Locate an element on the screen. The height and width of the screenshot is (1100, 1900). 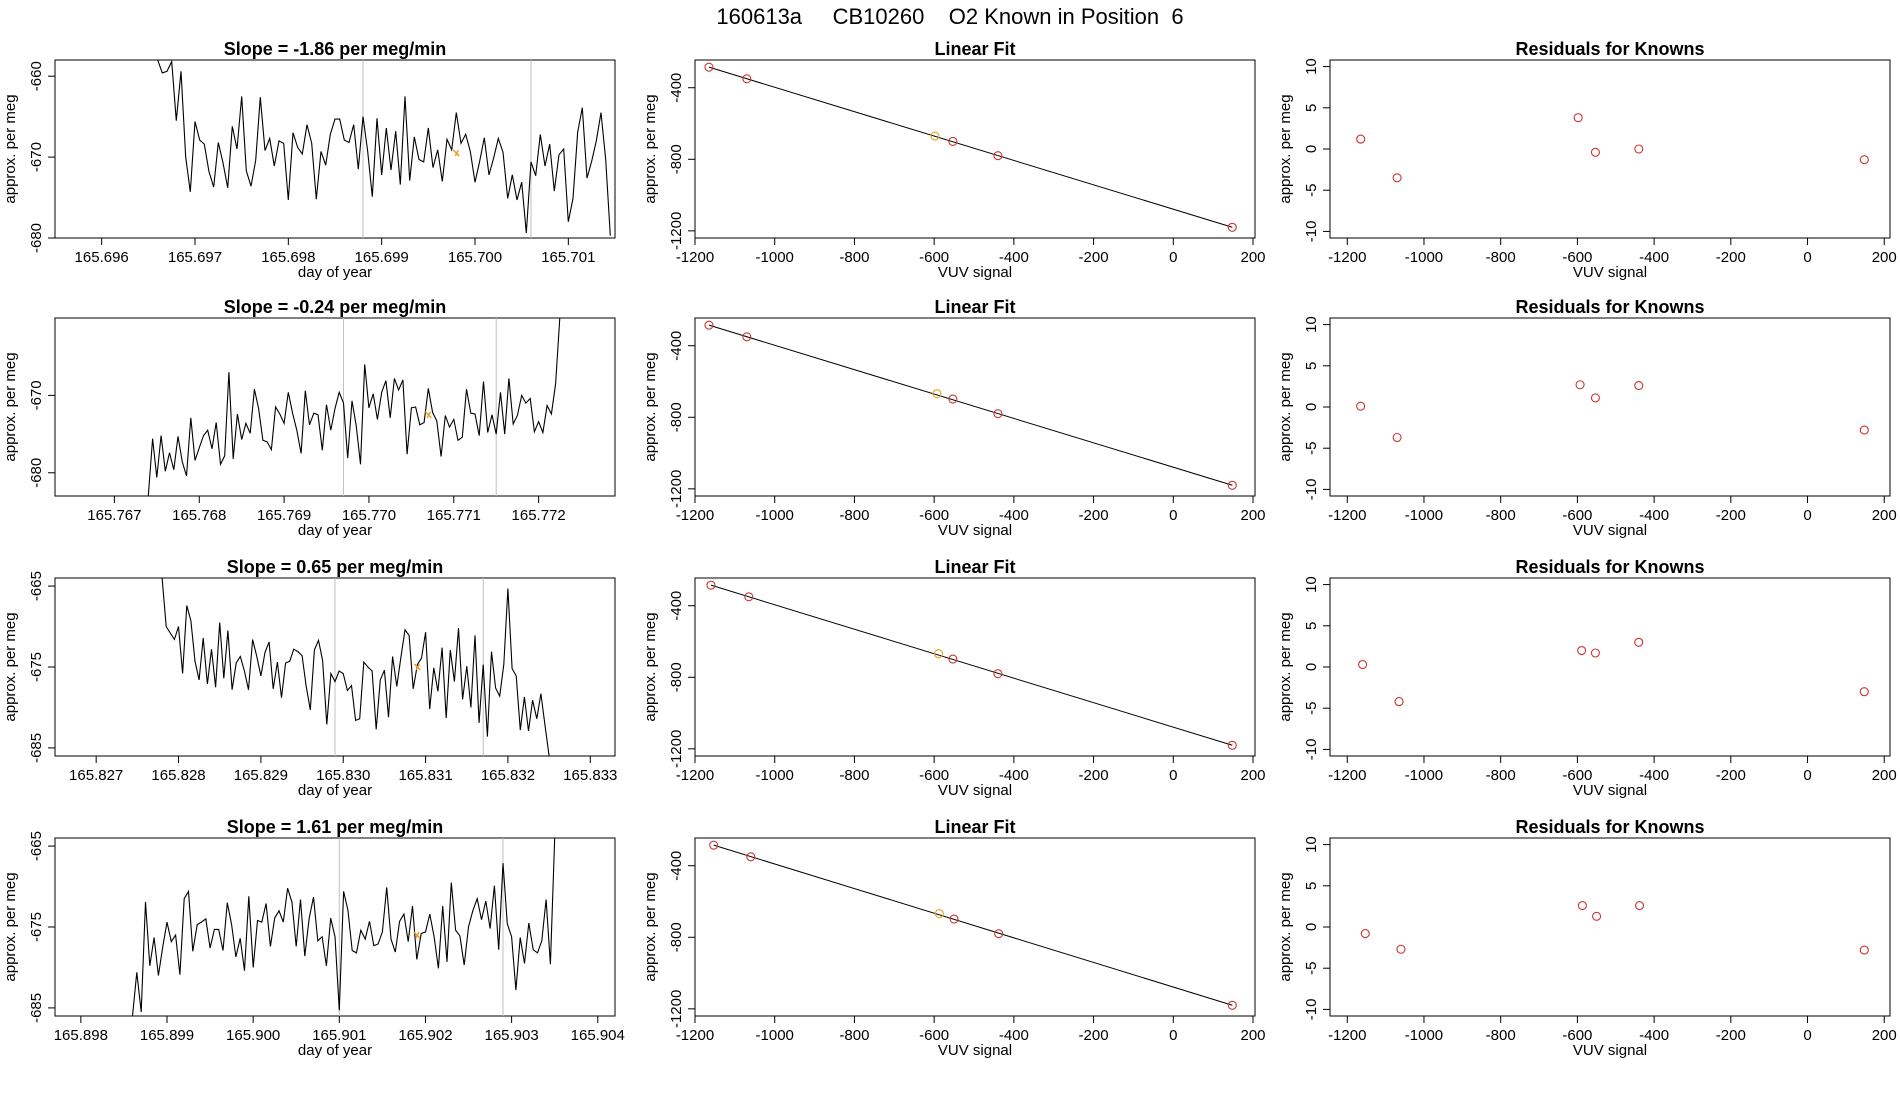
x-tick-label: 165.902 is located at coordinates (425, 1035).